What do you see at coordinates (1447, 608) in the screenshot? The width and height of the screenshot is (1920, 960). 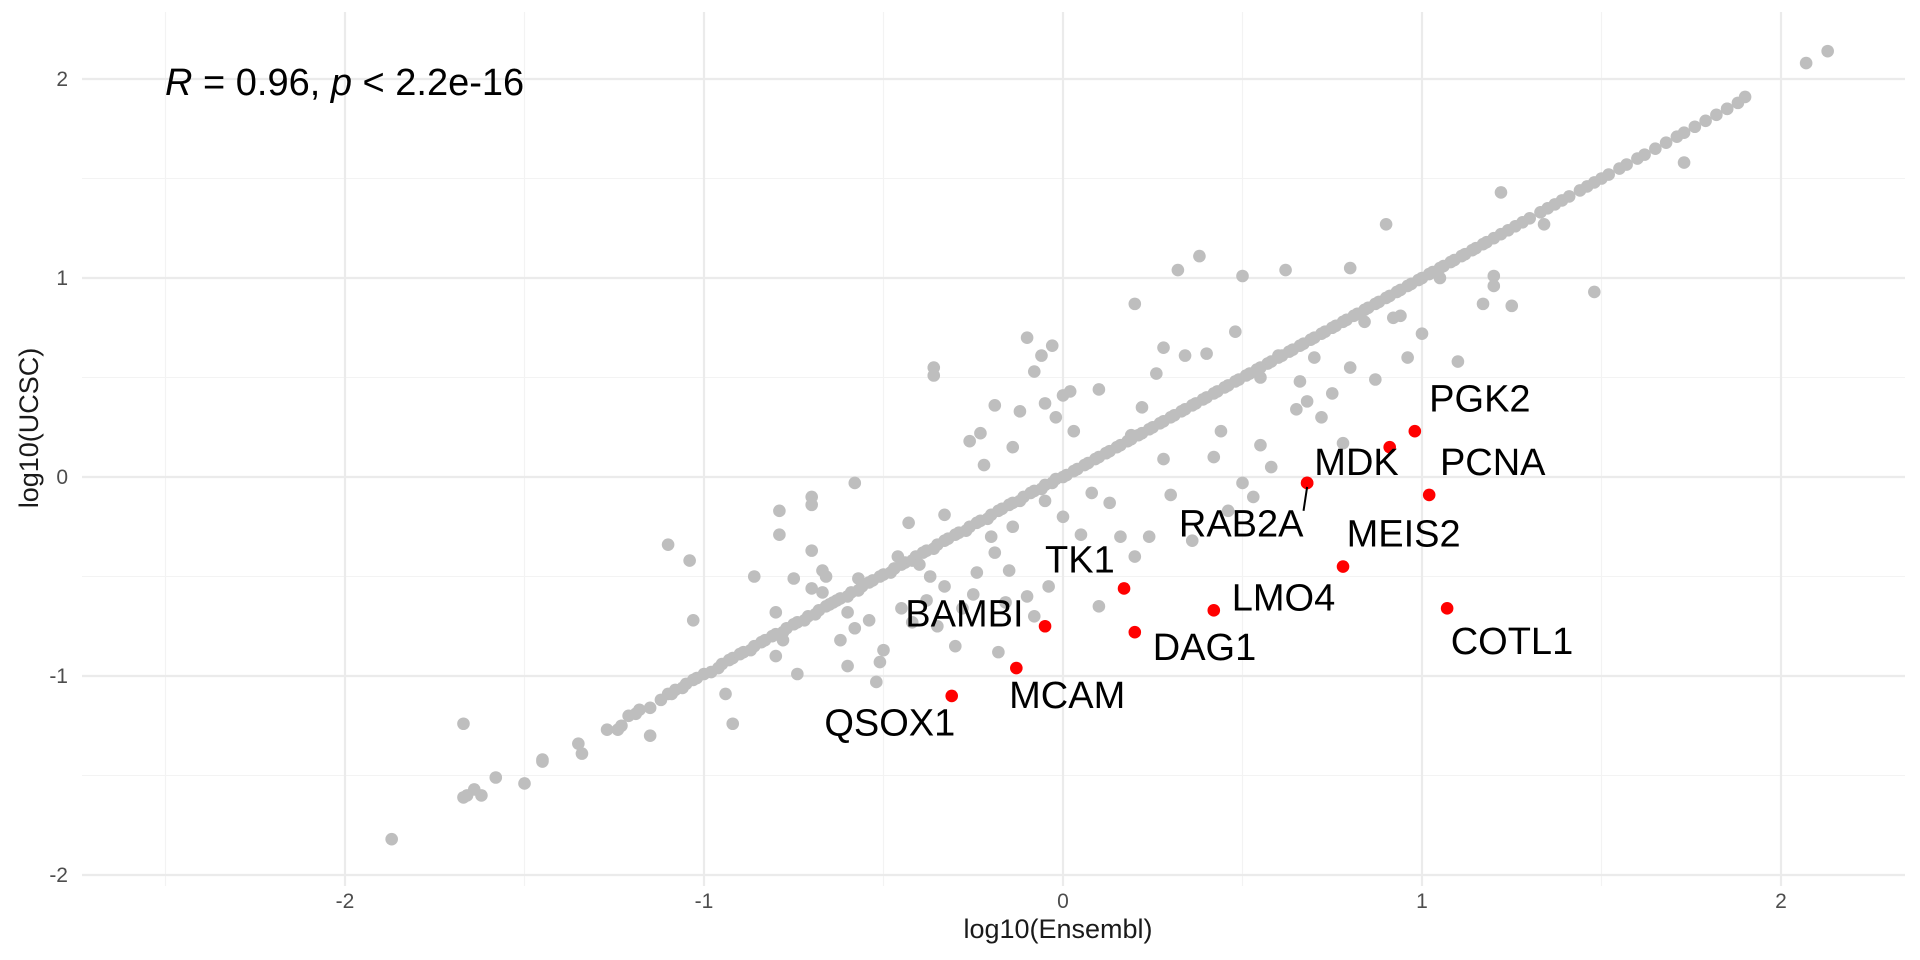 I see `highlight-point-cotl1` at bounding box center [1447, 608].